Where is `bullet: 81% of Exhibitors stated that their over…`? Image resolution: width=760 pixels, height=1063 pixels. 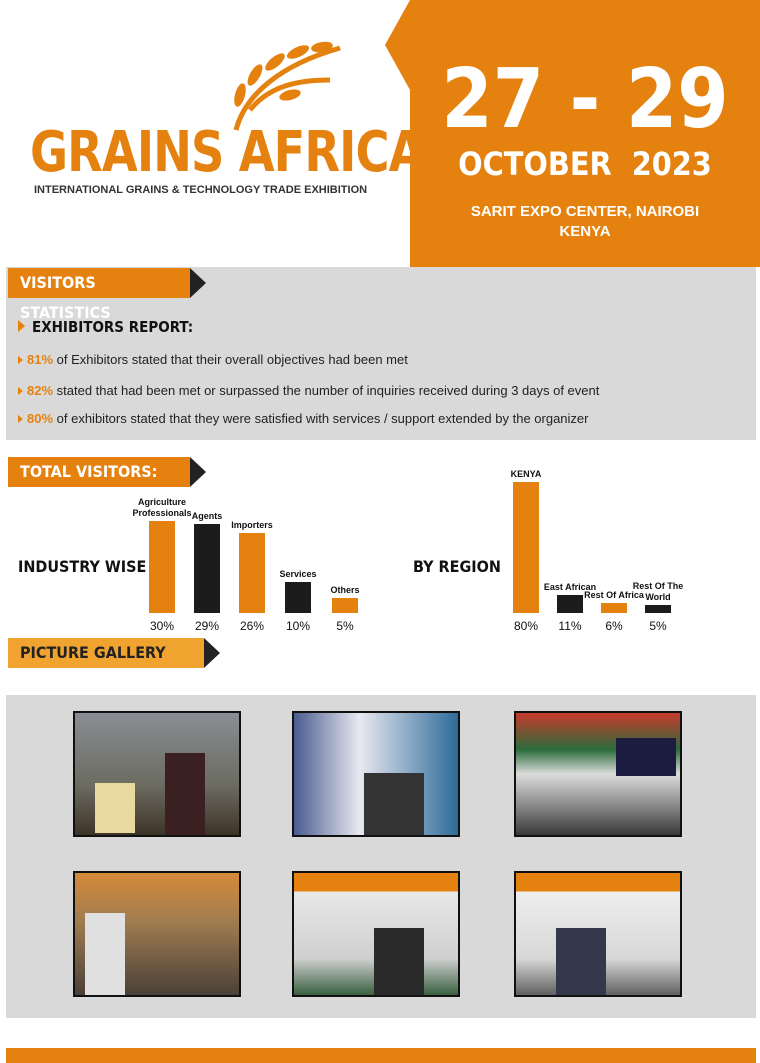 bullet: 81% of Exhibitors stated that their over… is located at coordinates (213, 359).